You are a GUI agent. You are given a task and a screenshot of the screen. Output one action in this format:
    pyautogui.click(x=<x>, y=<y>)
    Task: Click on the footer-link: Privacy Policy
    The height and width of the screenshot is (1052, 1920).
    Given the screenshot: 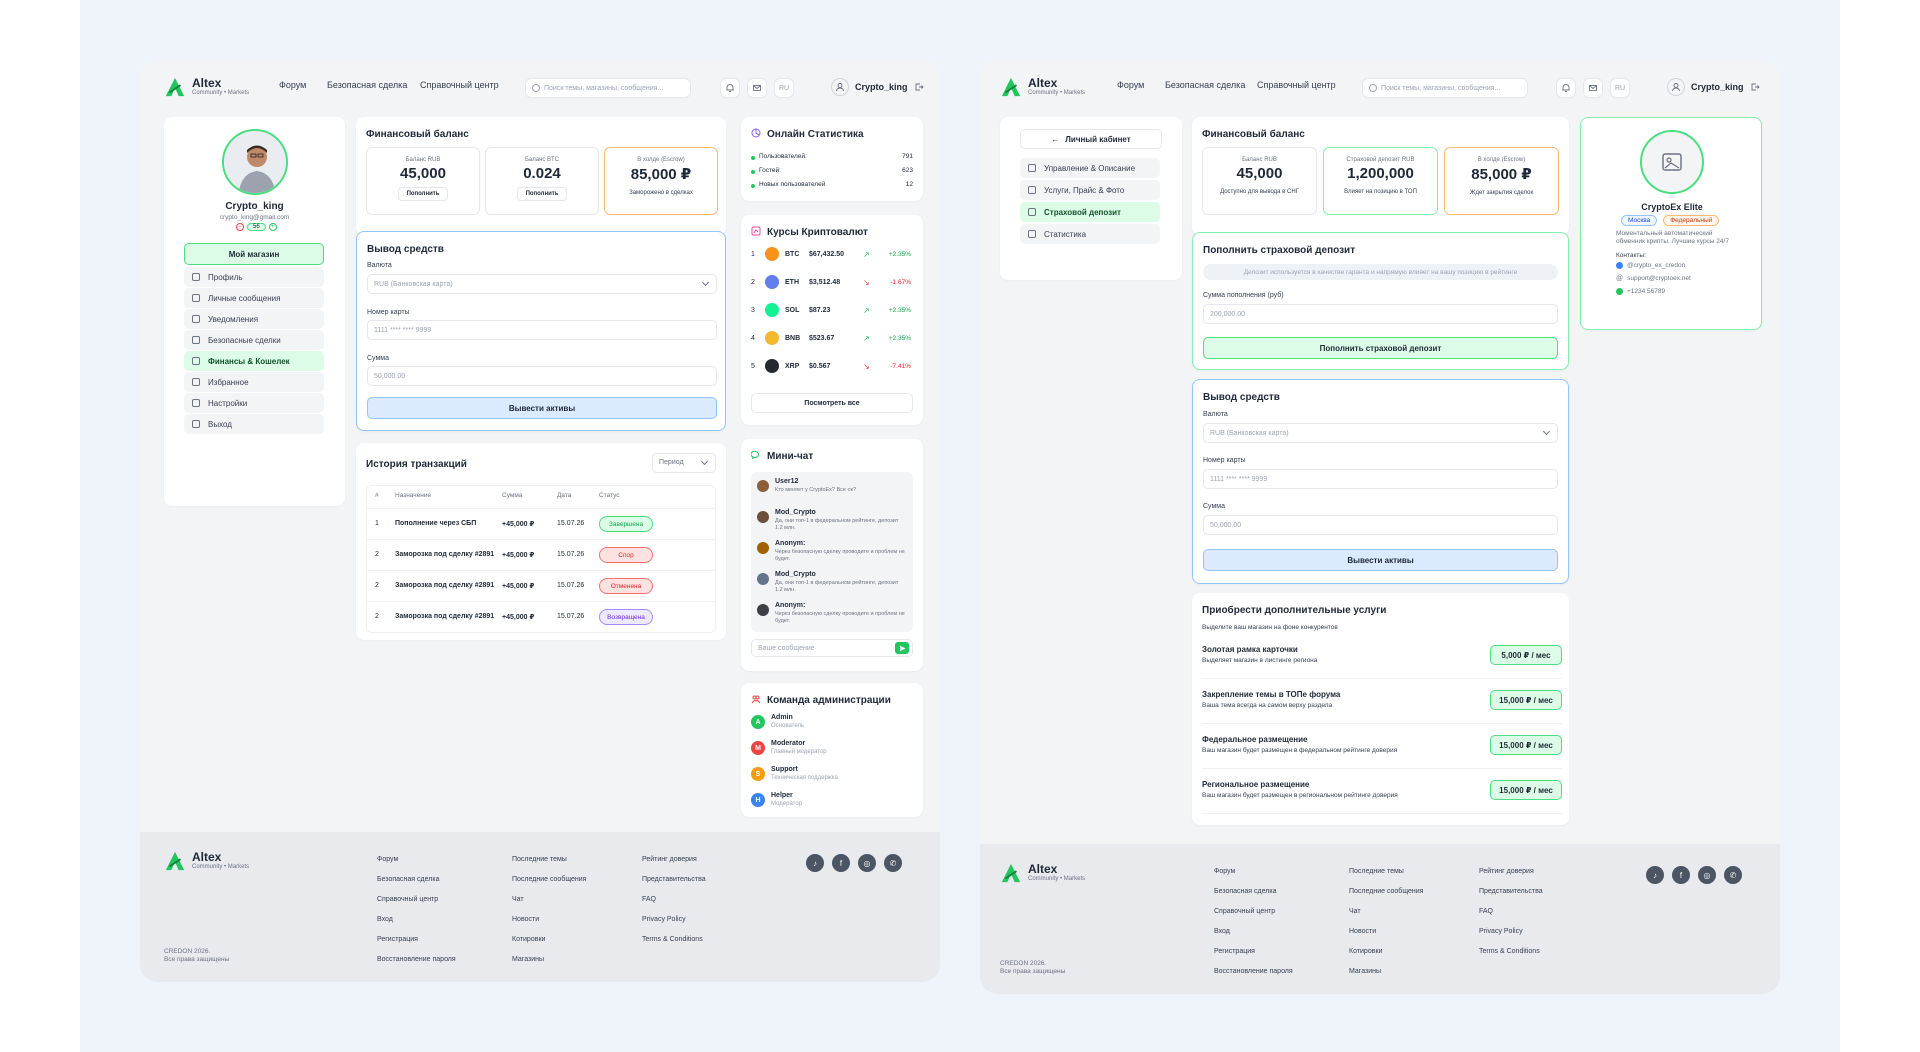 What is the action you would take?
    pyautogui.click(x=664, y=919)
    